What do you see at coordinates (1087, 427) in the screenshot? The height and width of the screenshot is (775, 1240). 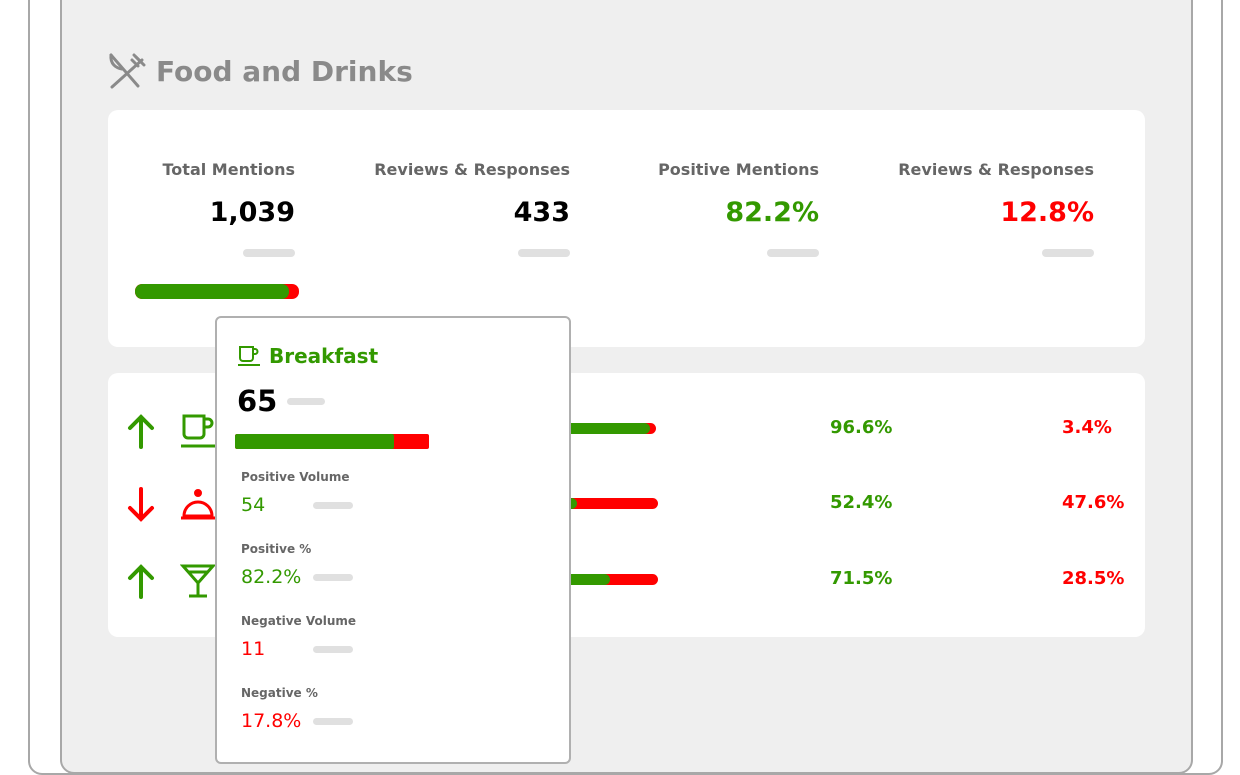 I see `row-negative-pct: 3.4%` at bounding box center [1087, 427].